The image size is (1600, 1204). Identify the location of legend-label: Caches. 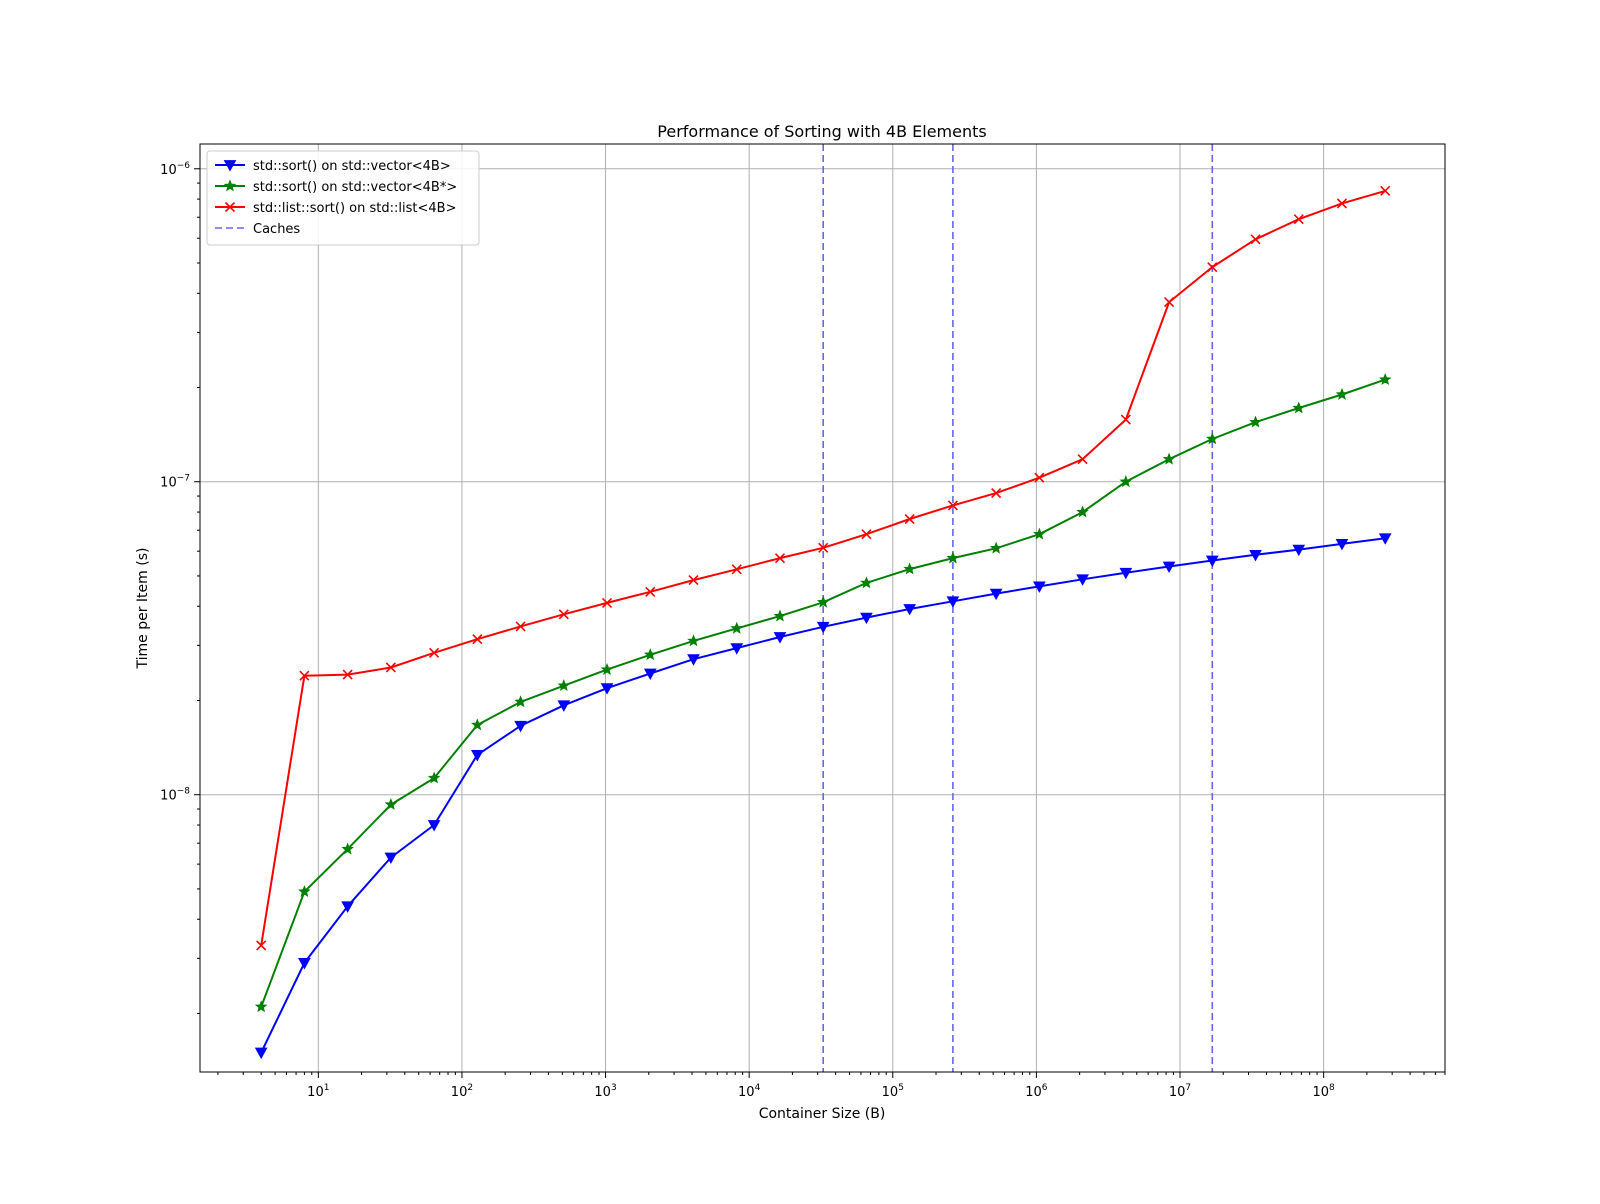
(276, 229).